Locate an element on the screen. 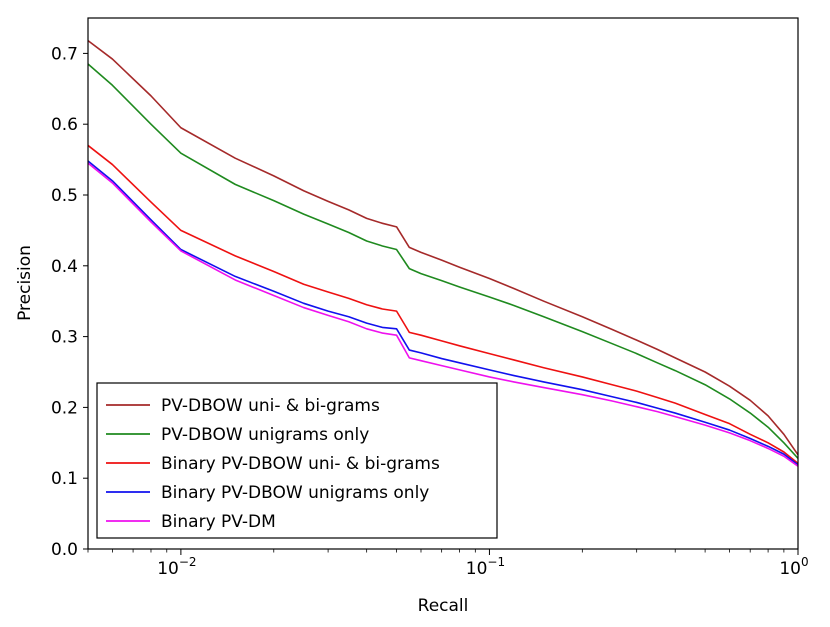  legend-label-3: Binary PV-DBOW uni- & bi-grams is located at coordinates (300, 464).